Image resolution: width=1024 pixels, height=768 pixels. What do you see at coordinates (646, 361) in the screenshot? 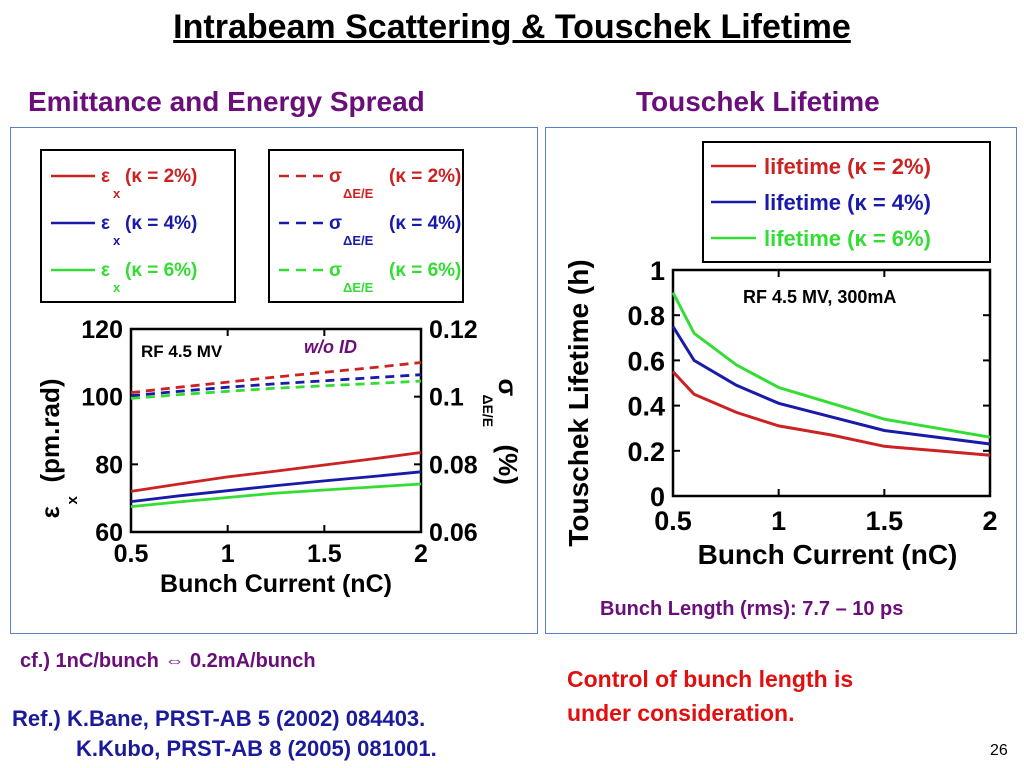
I see `y-tick-label: 0.6` at bounding box center [646, 361].